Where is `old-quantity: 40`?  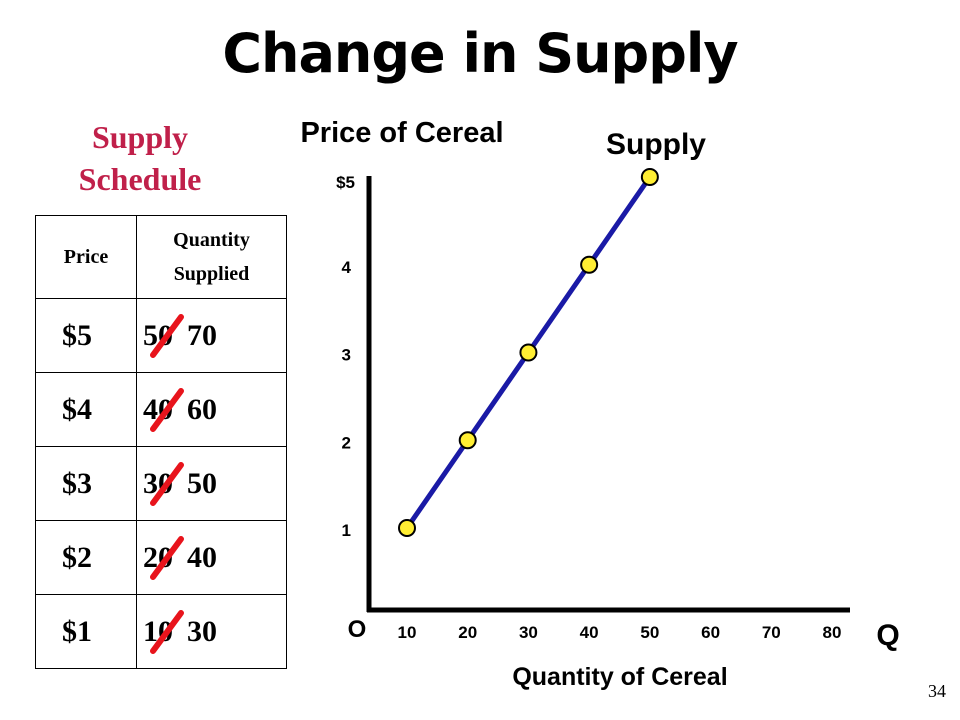
old-quantity: 40 is located at coordinates (163, 409).